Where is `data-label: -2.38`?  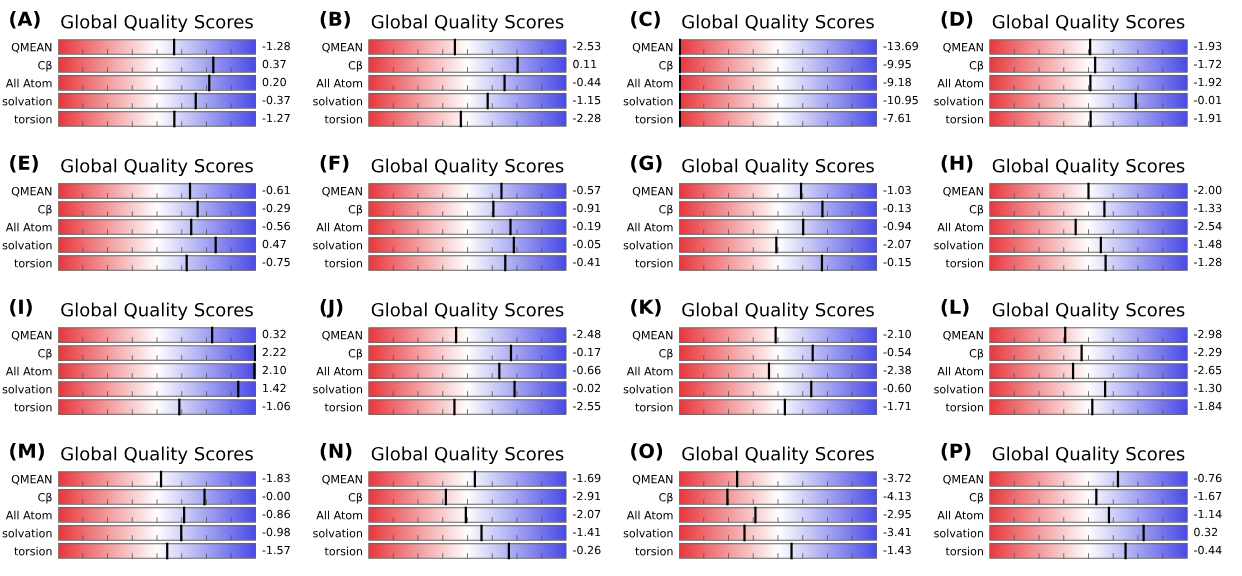 data-label: -2.38 is located at coordinates (897, 370).